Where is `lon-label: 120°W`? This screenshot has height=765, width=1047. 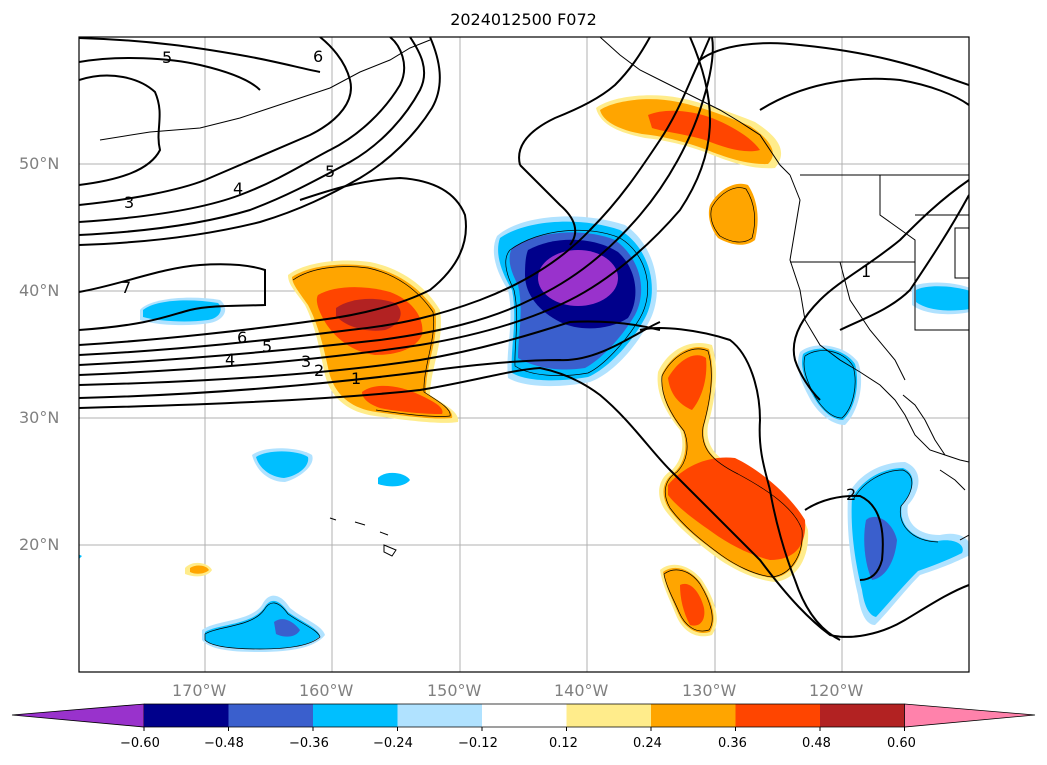 lon-label: 120°W is located at coordinates (836, 690).